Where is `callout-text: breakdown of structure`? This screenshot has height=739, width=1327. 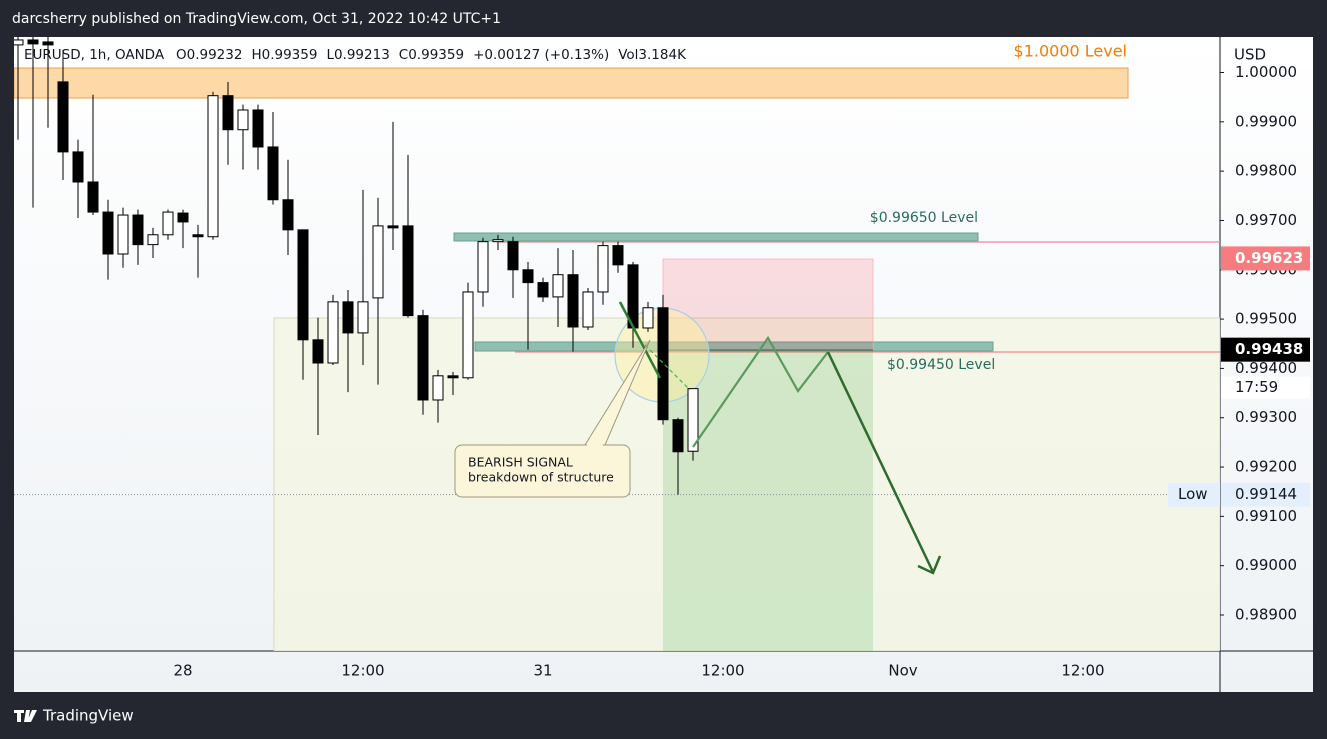
callout-text: breakdown of structure is located at coordinates (541, 477).